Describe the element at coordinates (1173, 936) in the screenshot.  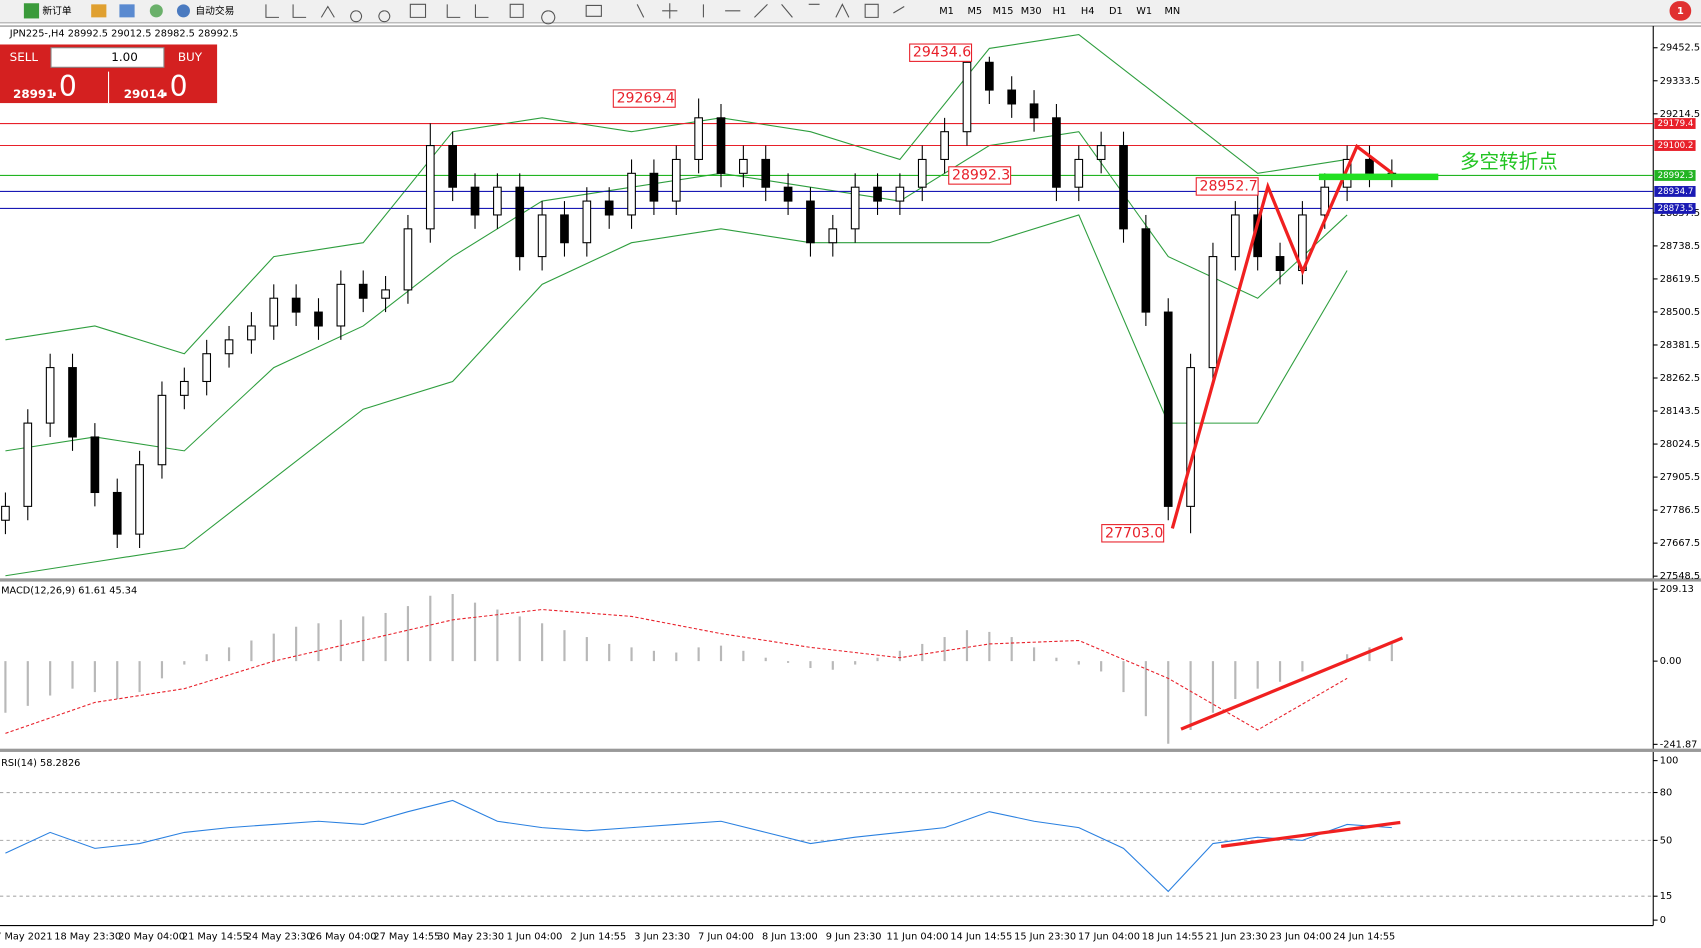
I see `x-tick-label: 18 Jun 14:55` at that location.